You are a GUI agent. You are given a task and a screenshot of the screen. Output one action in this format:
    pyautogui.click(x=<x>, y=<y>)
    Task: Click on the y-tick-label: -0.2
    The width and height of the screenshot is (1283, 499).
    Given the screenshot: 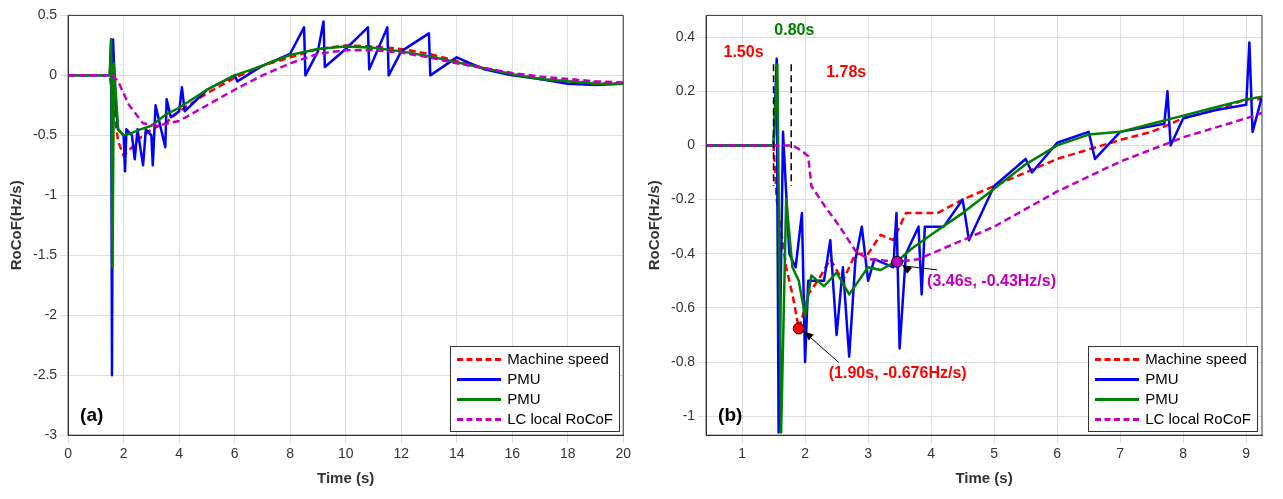 What is the action you would take?
    pyautogui.click(x=683, y=198)
    